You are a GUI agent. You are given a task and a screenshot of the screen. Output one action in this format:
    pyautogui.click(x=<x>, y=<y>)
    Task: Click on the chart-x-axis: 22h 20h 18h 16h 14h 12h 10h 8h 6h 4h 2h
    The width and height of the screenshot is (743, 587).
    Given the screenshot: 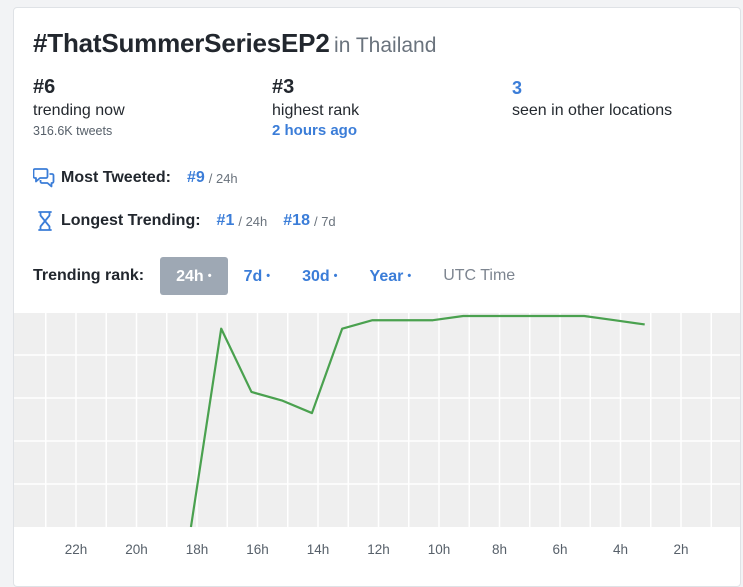 What is the action you would take?
    pyautogui.click(x=377, y=549)
    